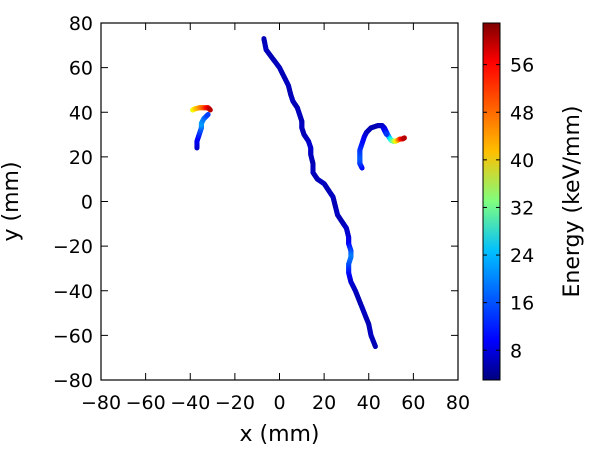 Image resolution: width=600 pixels, height=465 pixels. What do you see at coordinates (81, 69) in the screenshot?
I see `y-tick-label: 60` at bounding box center [81, 69].